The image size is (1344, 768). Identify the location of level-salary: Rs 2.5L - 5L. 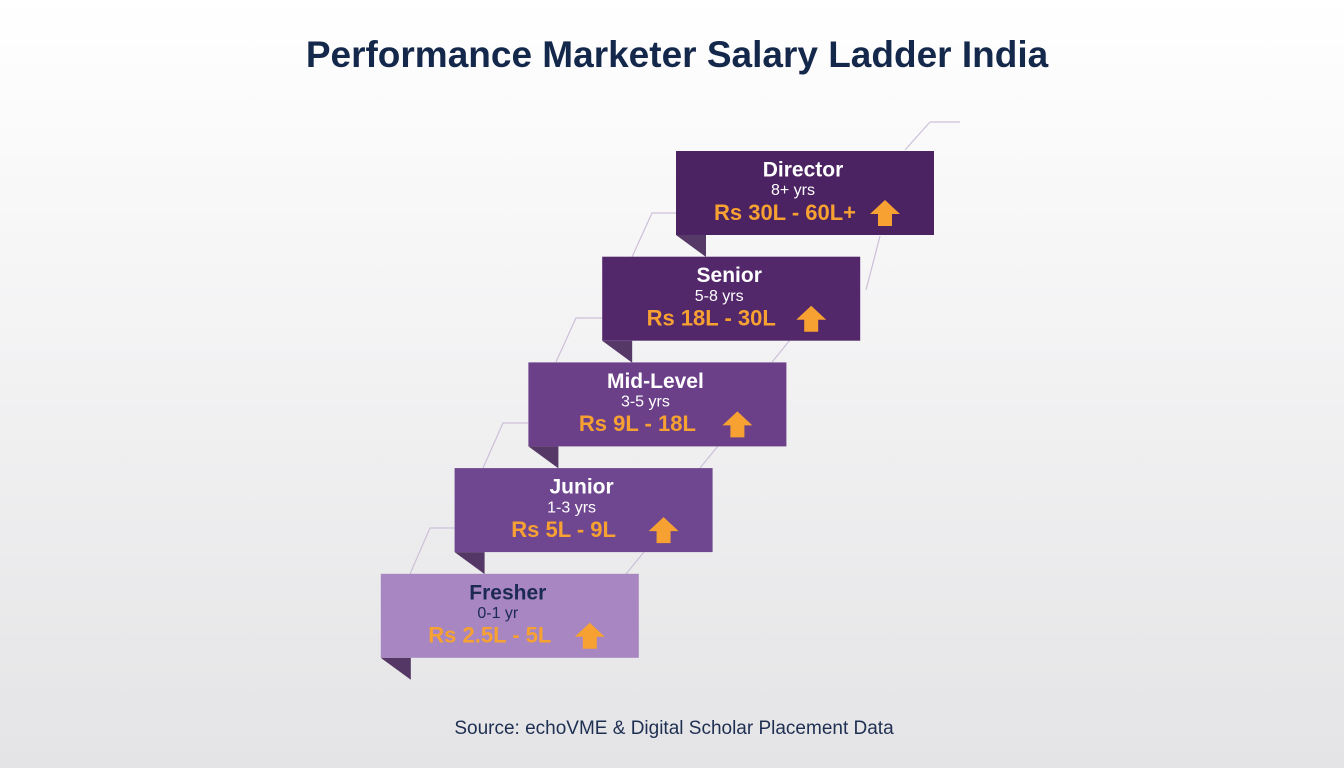
(489, 635).